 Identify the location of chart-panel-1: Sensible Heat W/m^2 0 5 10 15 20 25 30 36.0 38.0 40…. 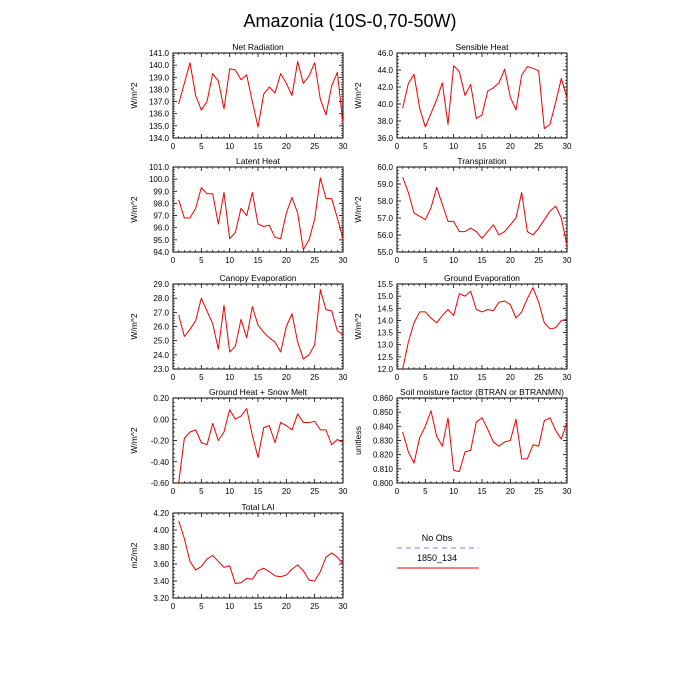
(462, 96).